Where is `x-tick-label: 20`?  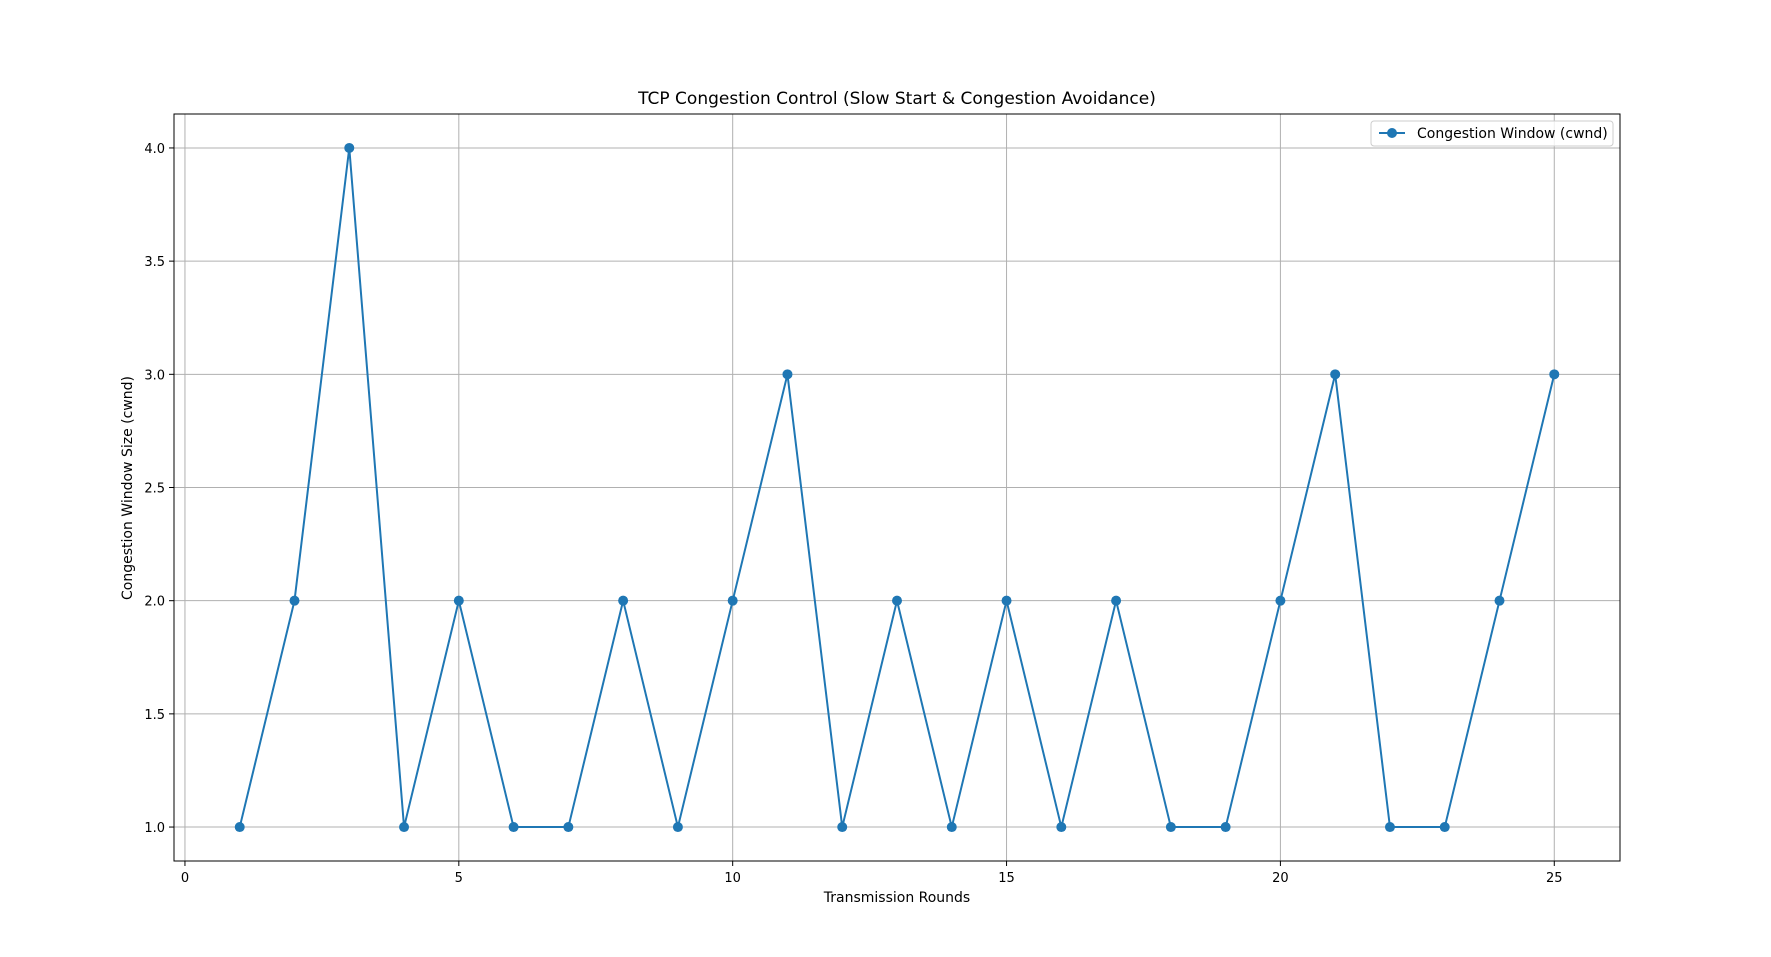 x-tick-label: 20 is located at coordinates (1280, 878).